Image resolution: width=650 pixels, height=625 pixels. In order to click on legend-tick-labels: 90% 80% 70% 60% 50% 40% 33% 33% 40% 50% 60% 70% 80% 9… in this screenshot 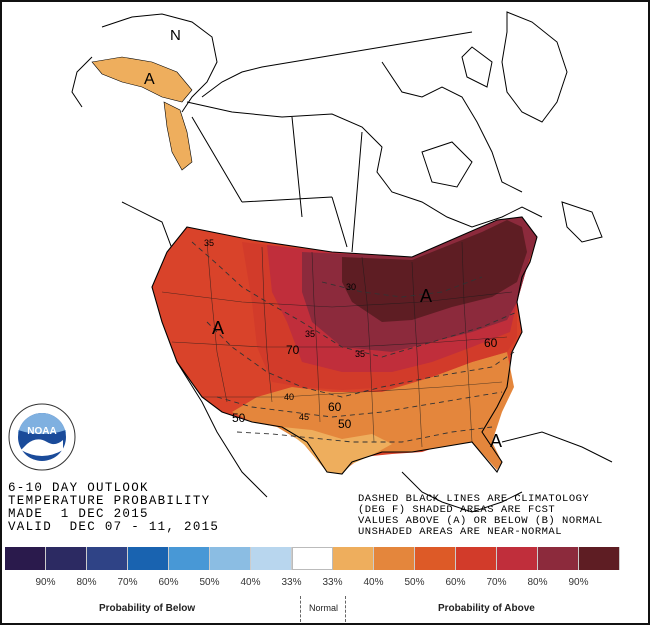, I will do `click(312, 582)`.